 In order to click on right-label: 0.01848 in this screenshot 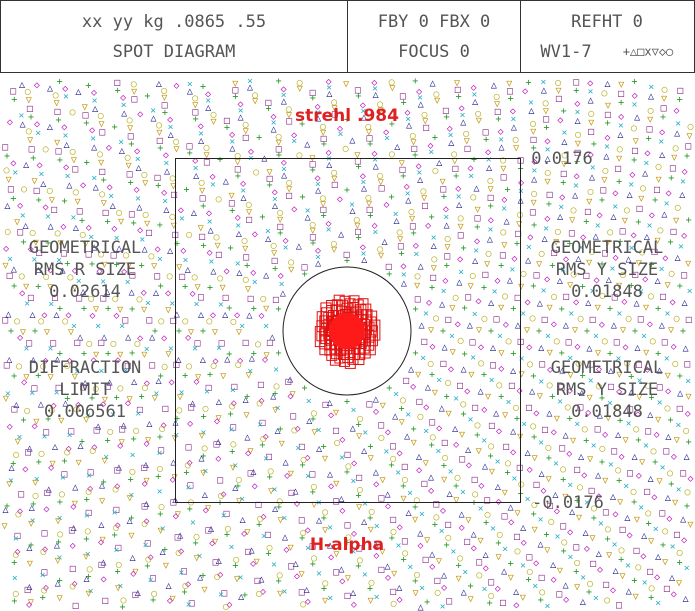, I will do `click(607, 412)`.